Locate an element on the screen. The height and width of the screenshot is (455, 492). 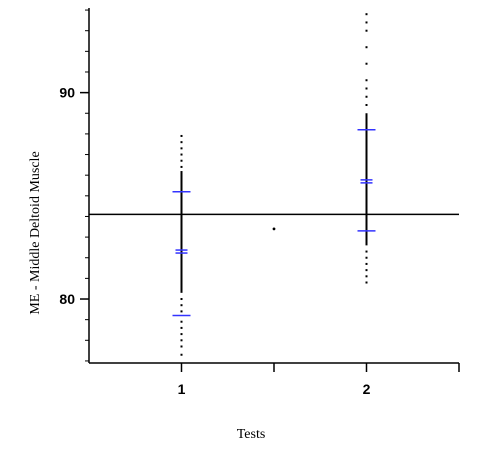
y-tick-label: 80 is located at coordinates (67, 299).